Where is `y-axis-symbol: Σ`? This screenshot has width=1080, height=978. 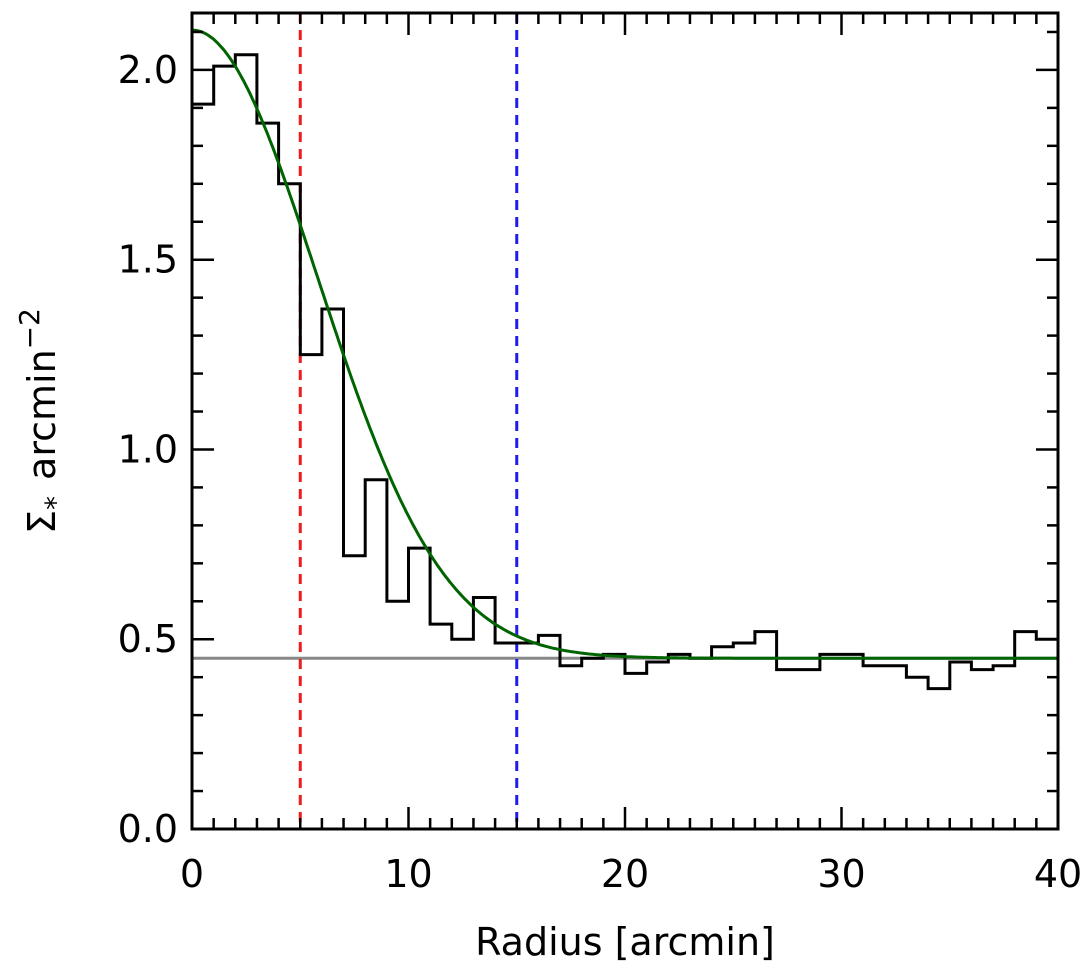 y-axis-symbol: Σ is located at coordinates (42, 522).